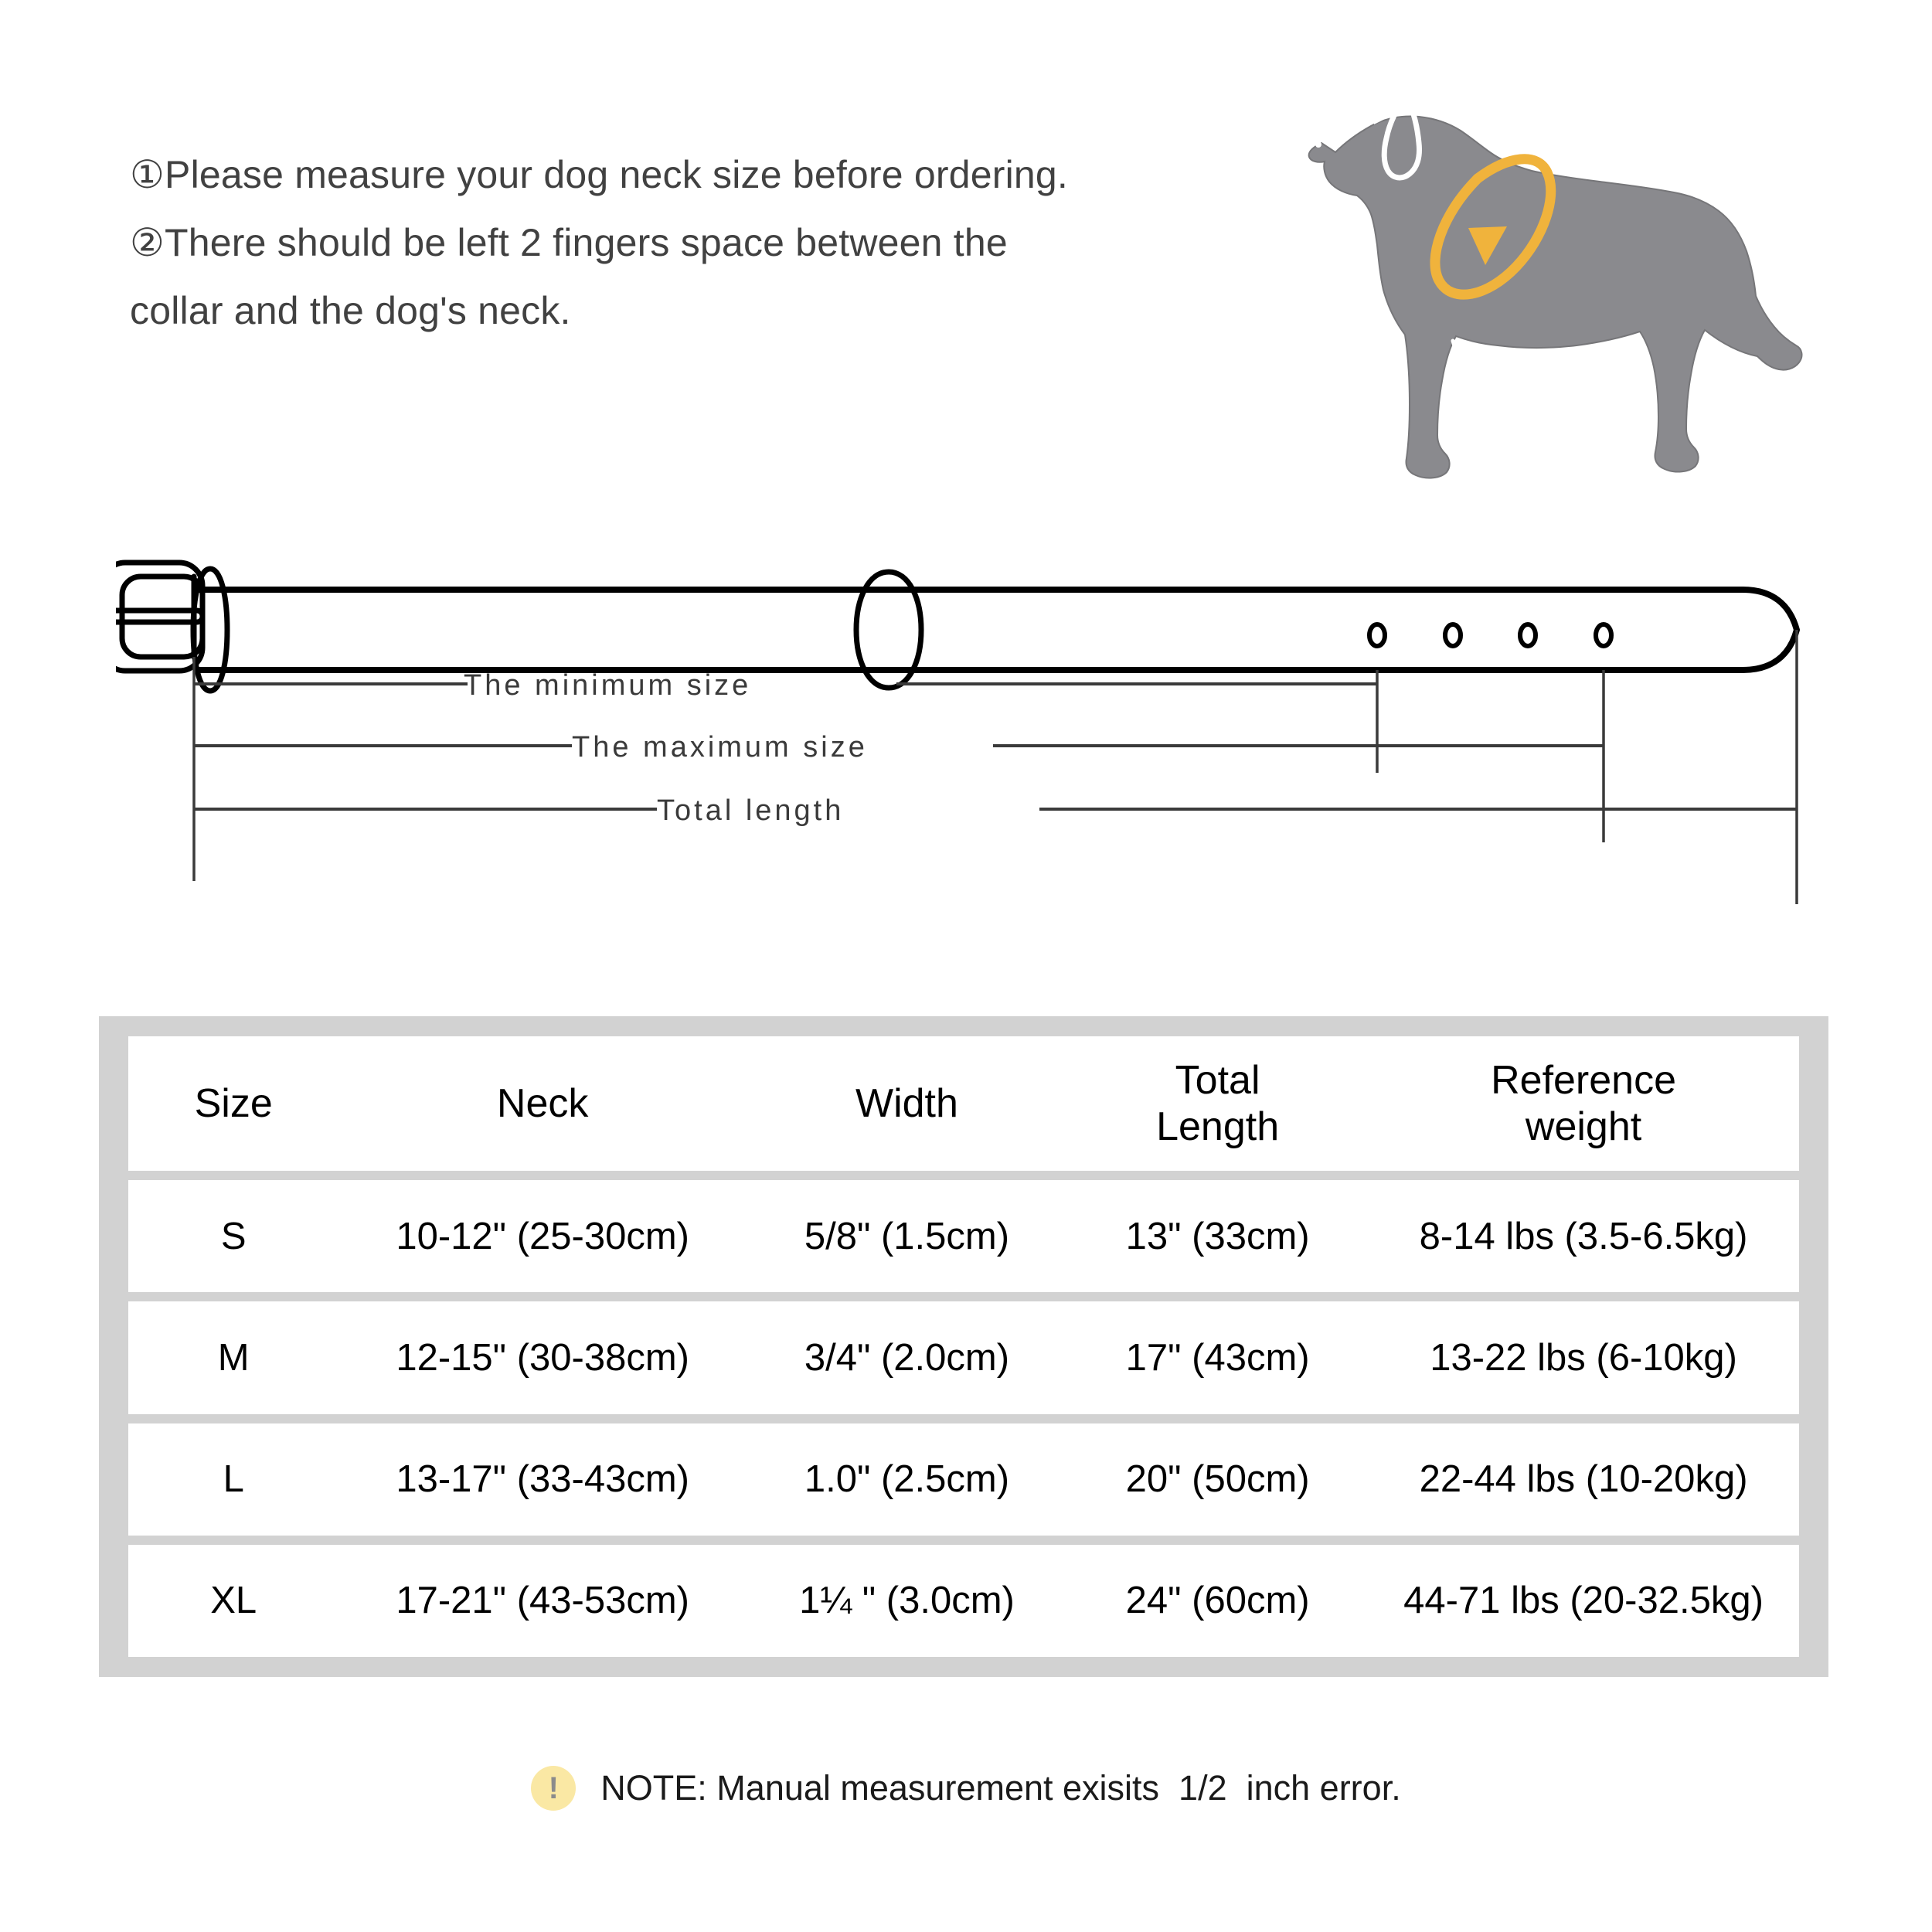  What do you see at coordinates (608, 685) in the screenshot?
I see `dimension-label-minimum: The minimum size` at bounding box center [608, 685].